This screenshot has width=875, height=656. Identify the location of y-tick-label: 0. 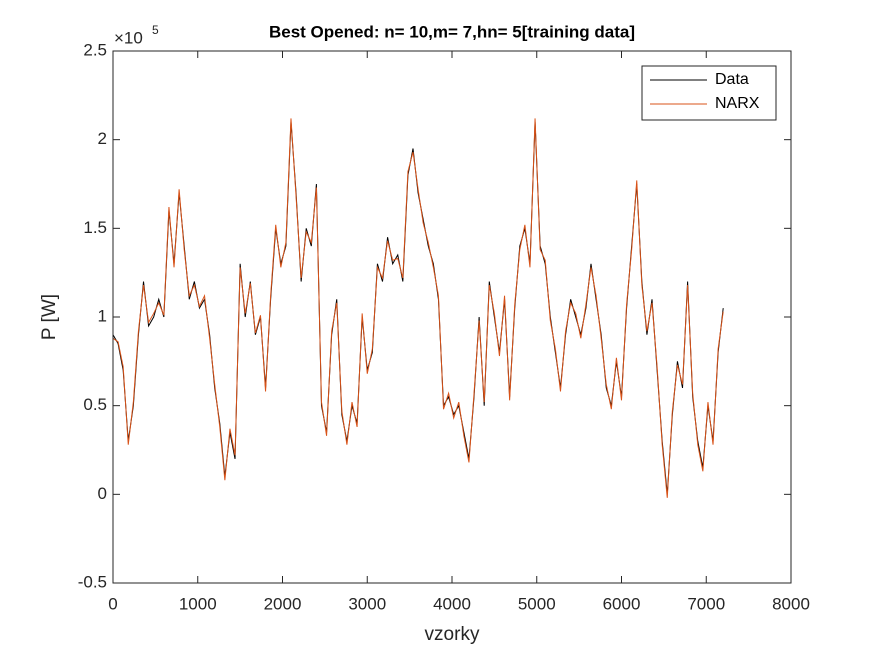
(102, 493).